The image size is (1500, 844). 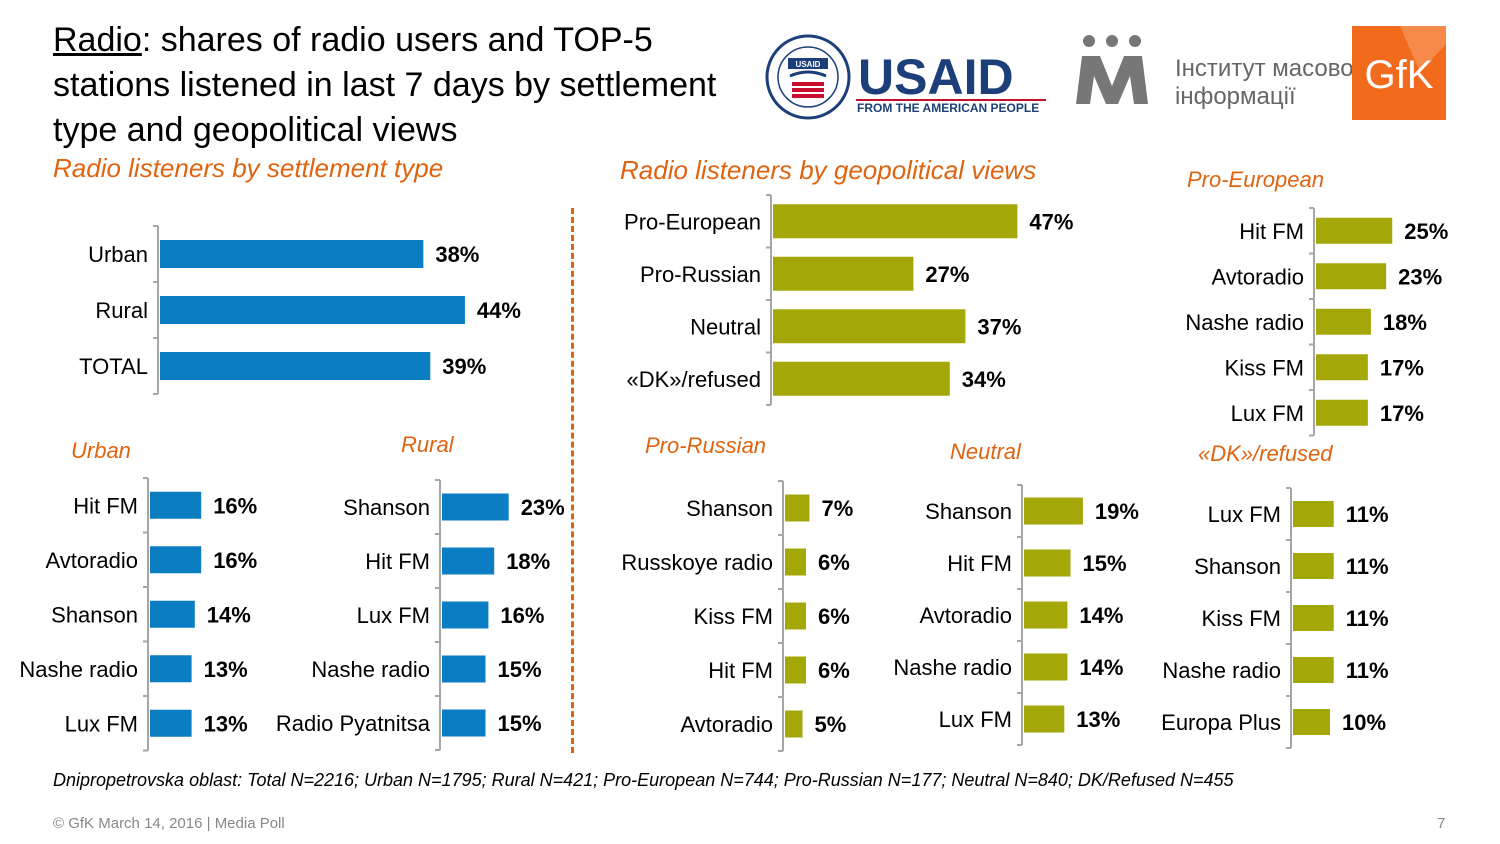 I want to click on bar-europa-plus, so click(x=1311, y=722).